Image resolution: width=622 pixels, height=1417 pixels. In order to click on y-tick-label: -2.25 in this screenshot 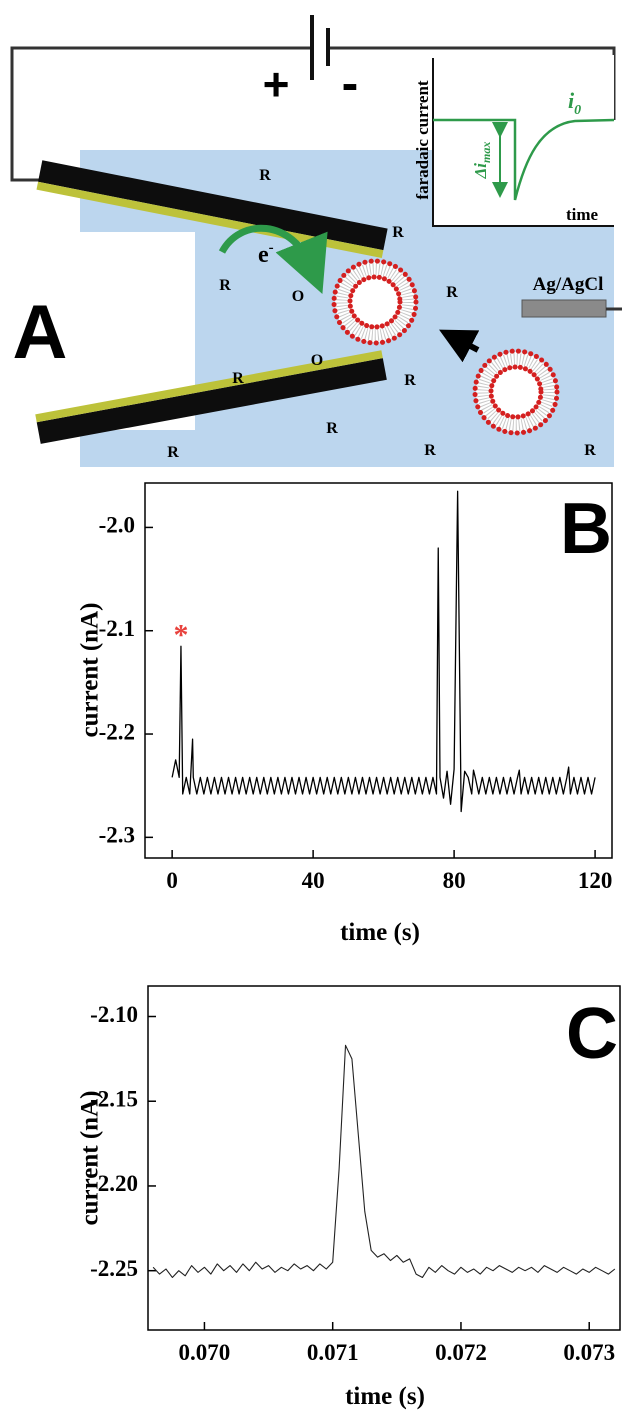, I will do `click(114, 1268)`.